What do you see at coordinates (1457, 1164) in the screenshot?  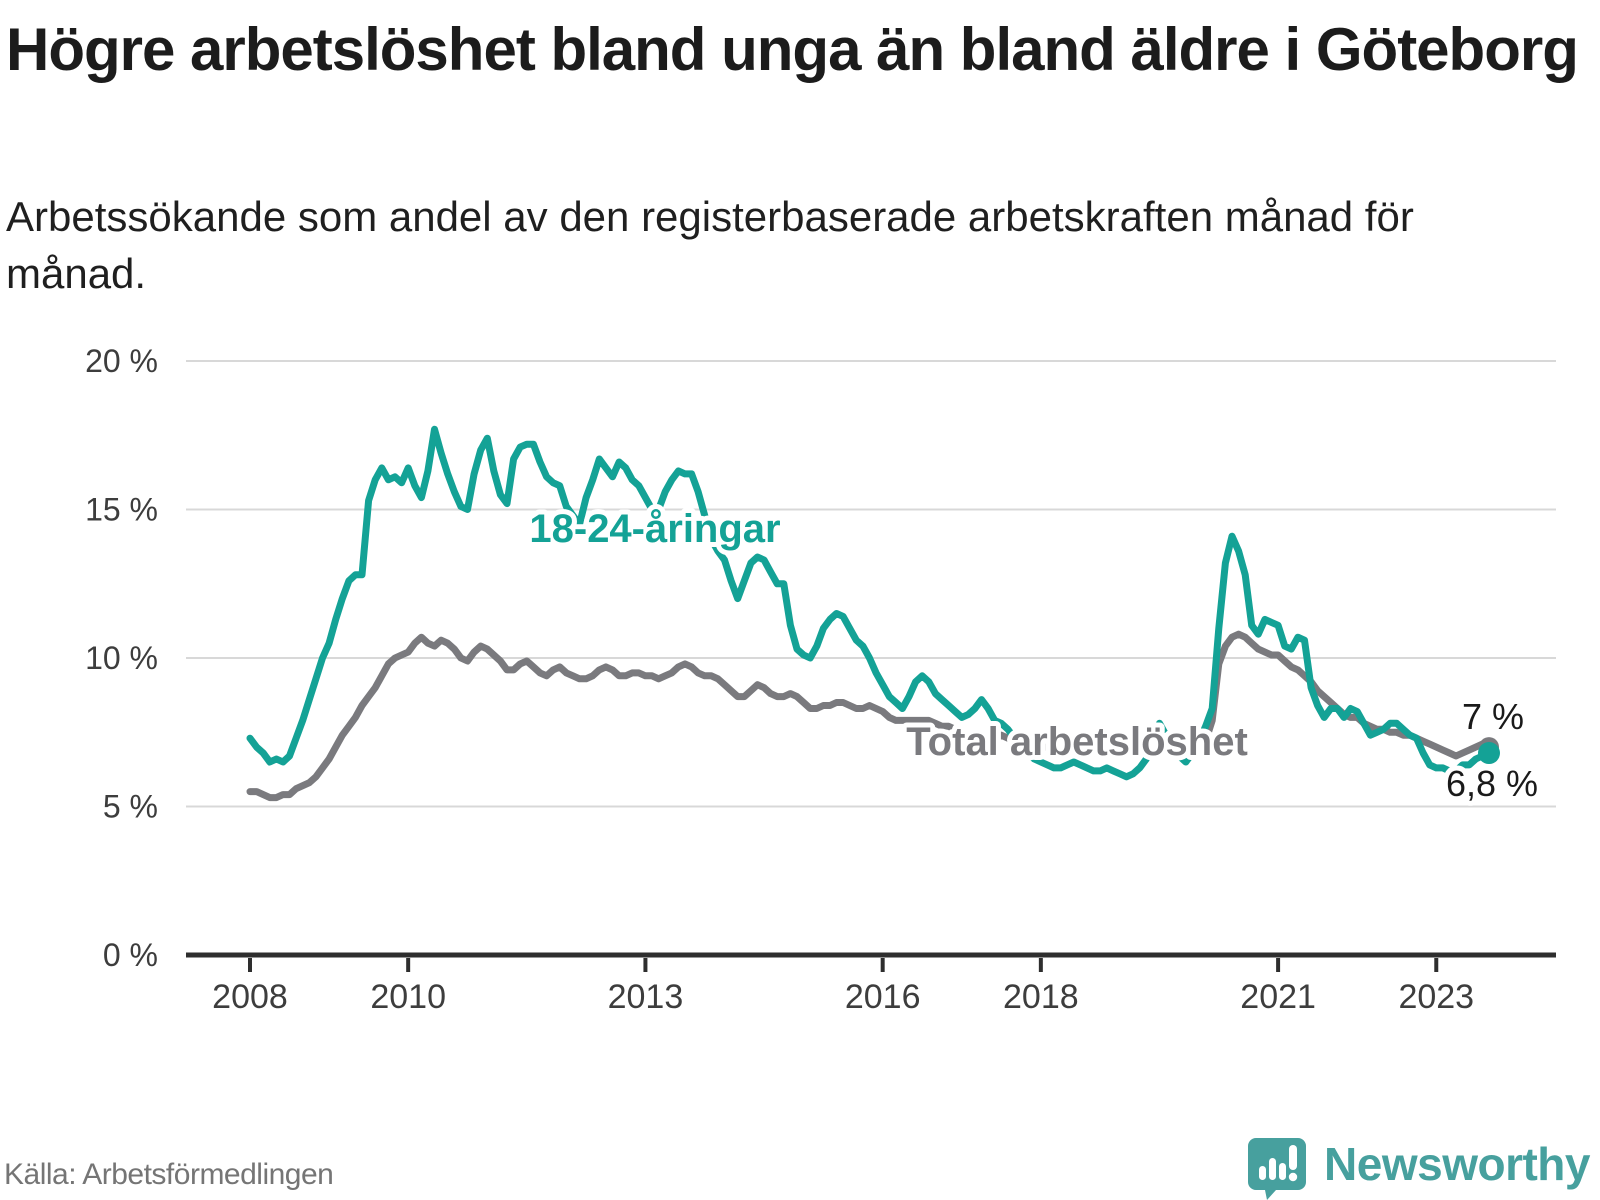 I see `newsworthy-logo-text: Newsworthy` at bounding box center [1457, 1164].